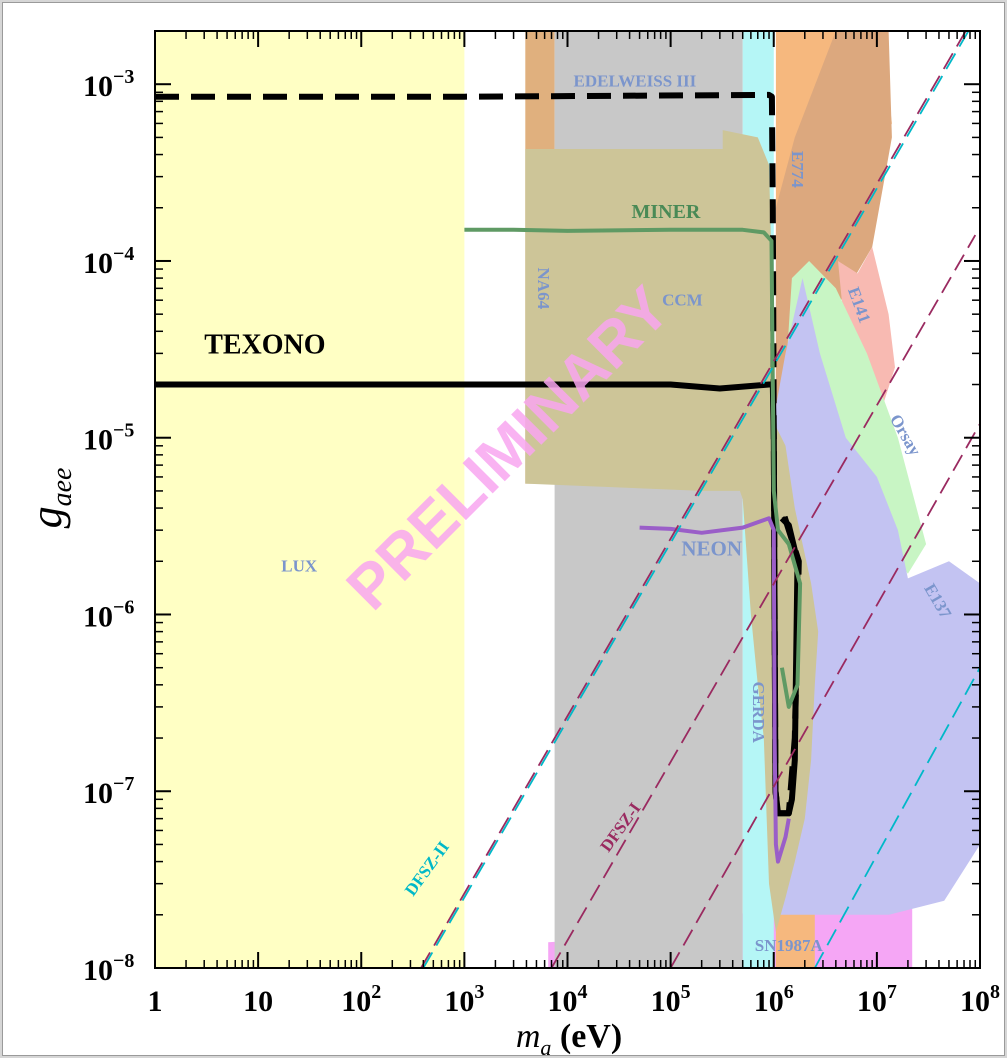 This screenshot has height=1058, width=1007. Describe the element at coordinates (108, 791) in the screenshot. I see `y-tick-label: 10⁻⁷` at that location.